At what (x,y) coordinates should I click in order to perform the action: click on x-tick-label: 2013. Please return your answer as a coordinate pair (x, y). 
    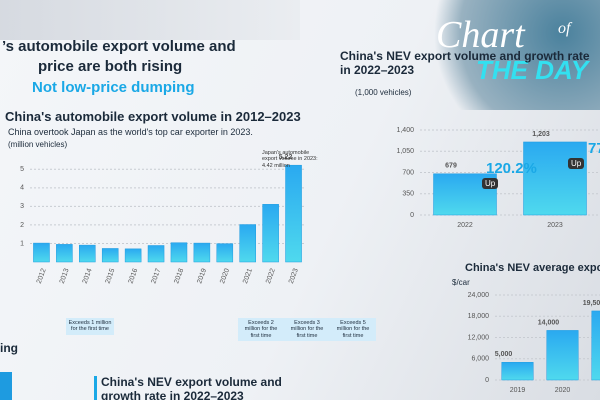
    Looking at the image, I should click on (65, 276).